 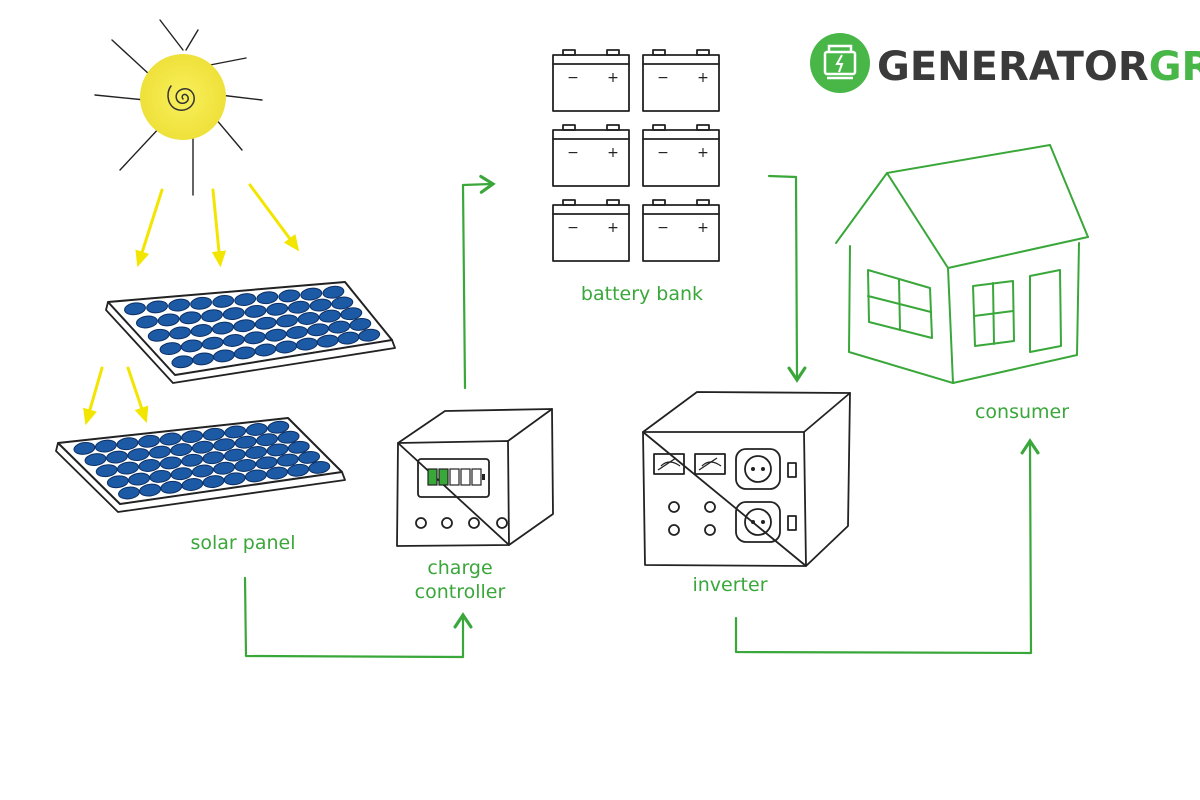 What do you see at coordinates (200, 465) in the screenshot?
I see `solar-panel-bottom` at bounding box center [200, 465].